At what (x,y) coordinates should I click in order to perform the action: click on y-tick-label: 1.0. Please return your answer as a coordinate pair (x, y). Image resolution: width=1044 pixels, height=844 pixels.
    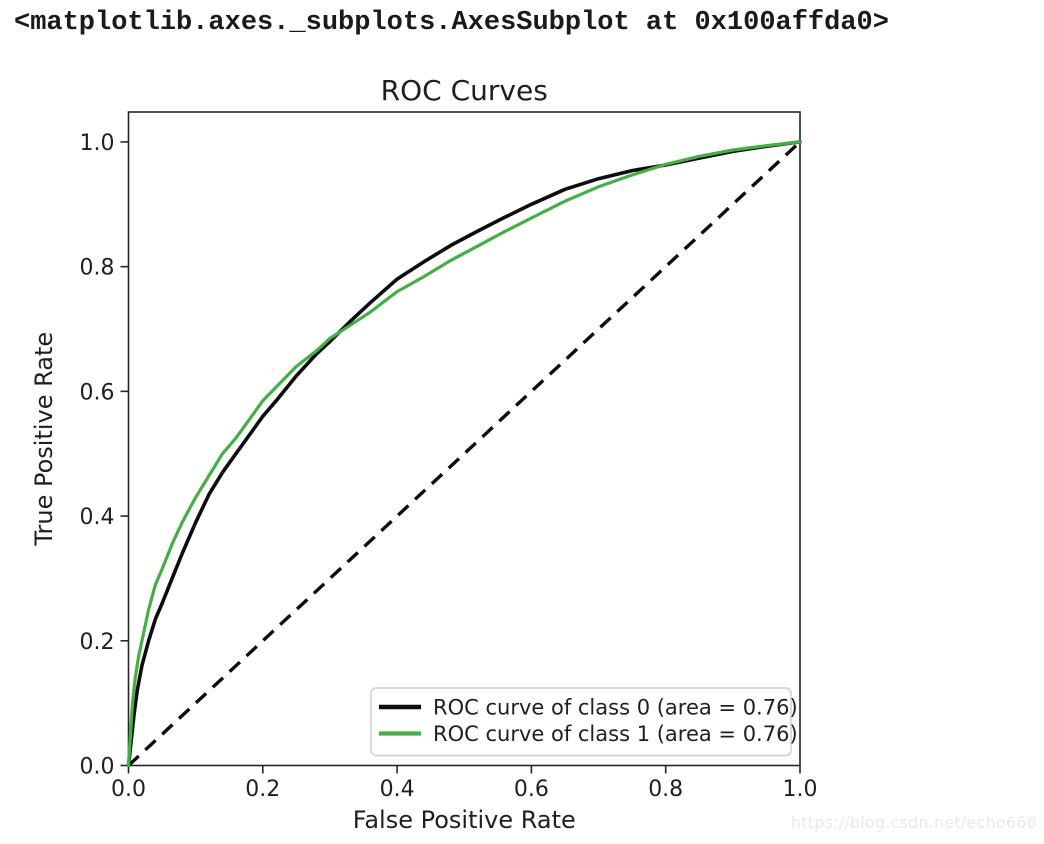
    Looking at the image, I should click on (97, 143).